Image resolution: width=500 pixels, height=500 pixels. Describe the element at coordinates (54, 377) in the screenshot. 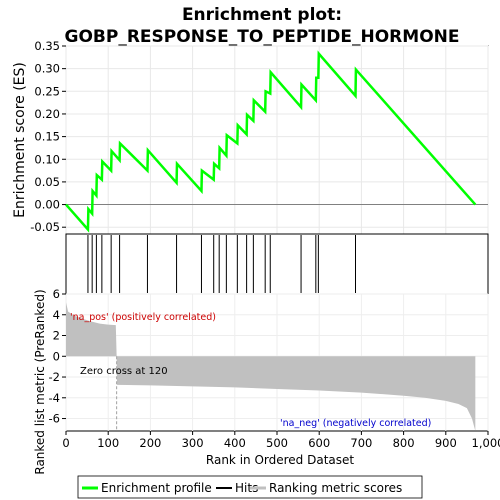

I see `metric-tick-label: -2` at that location.